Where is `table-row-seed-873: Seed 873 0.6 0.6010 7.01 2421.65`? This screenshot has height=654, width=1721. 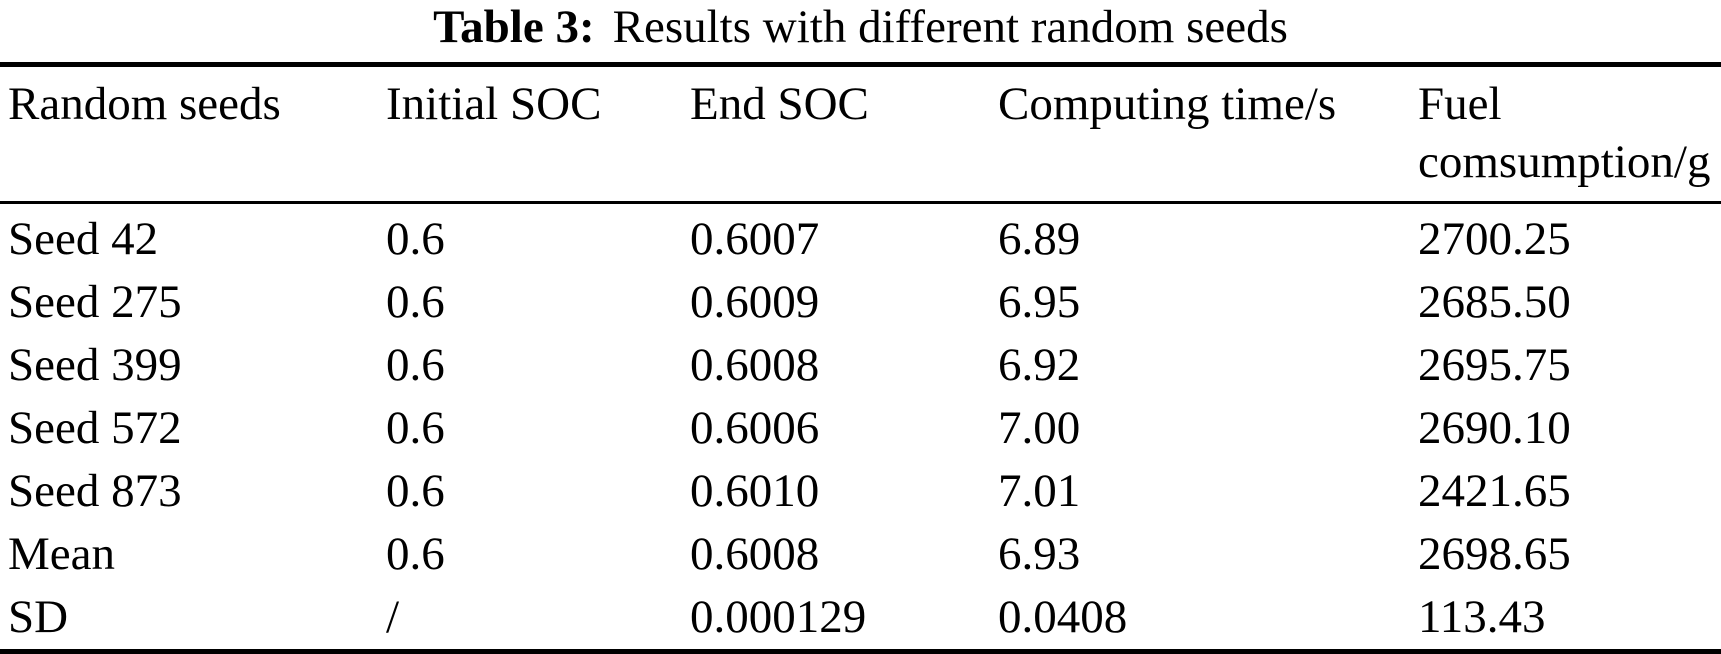
table-row-seed-873: Seed 873 0.6 0.6010 7.01 2421.65 is located at coordinates (860, 491).